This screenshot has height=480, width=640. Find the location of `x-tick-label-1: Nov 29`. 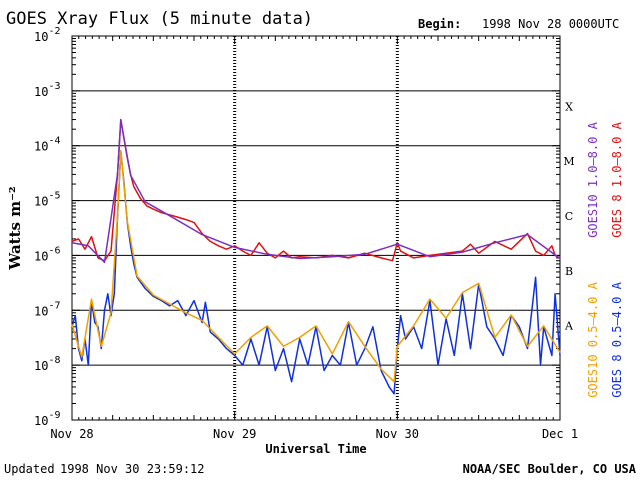

x-tick-label-1: Nov 29 is located at coordinates (234, 434).